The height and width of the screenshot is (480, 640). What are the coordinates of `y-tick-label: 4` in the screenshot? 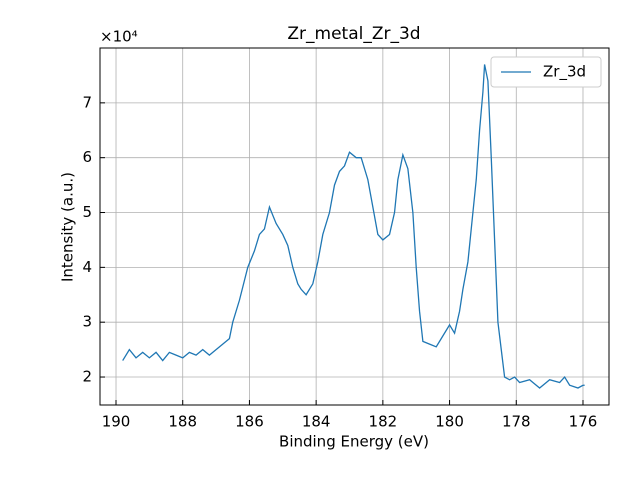 It's located at (87, 267).